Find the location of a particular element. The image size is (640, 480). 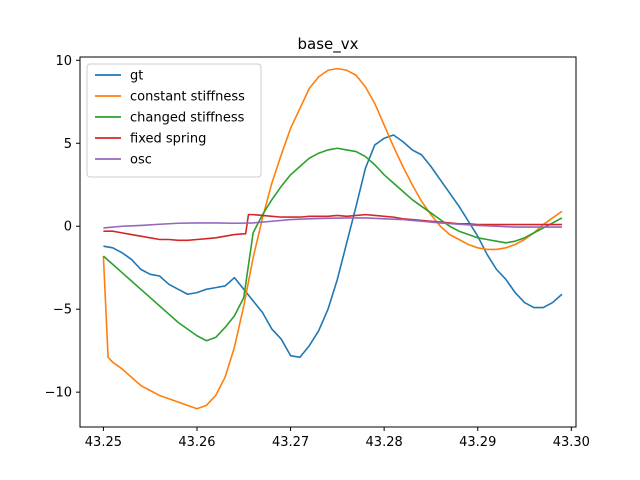

x-tick-label: 43.29 is located at coordinates (477, 442).